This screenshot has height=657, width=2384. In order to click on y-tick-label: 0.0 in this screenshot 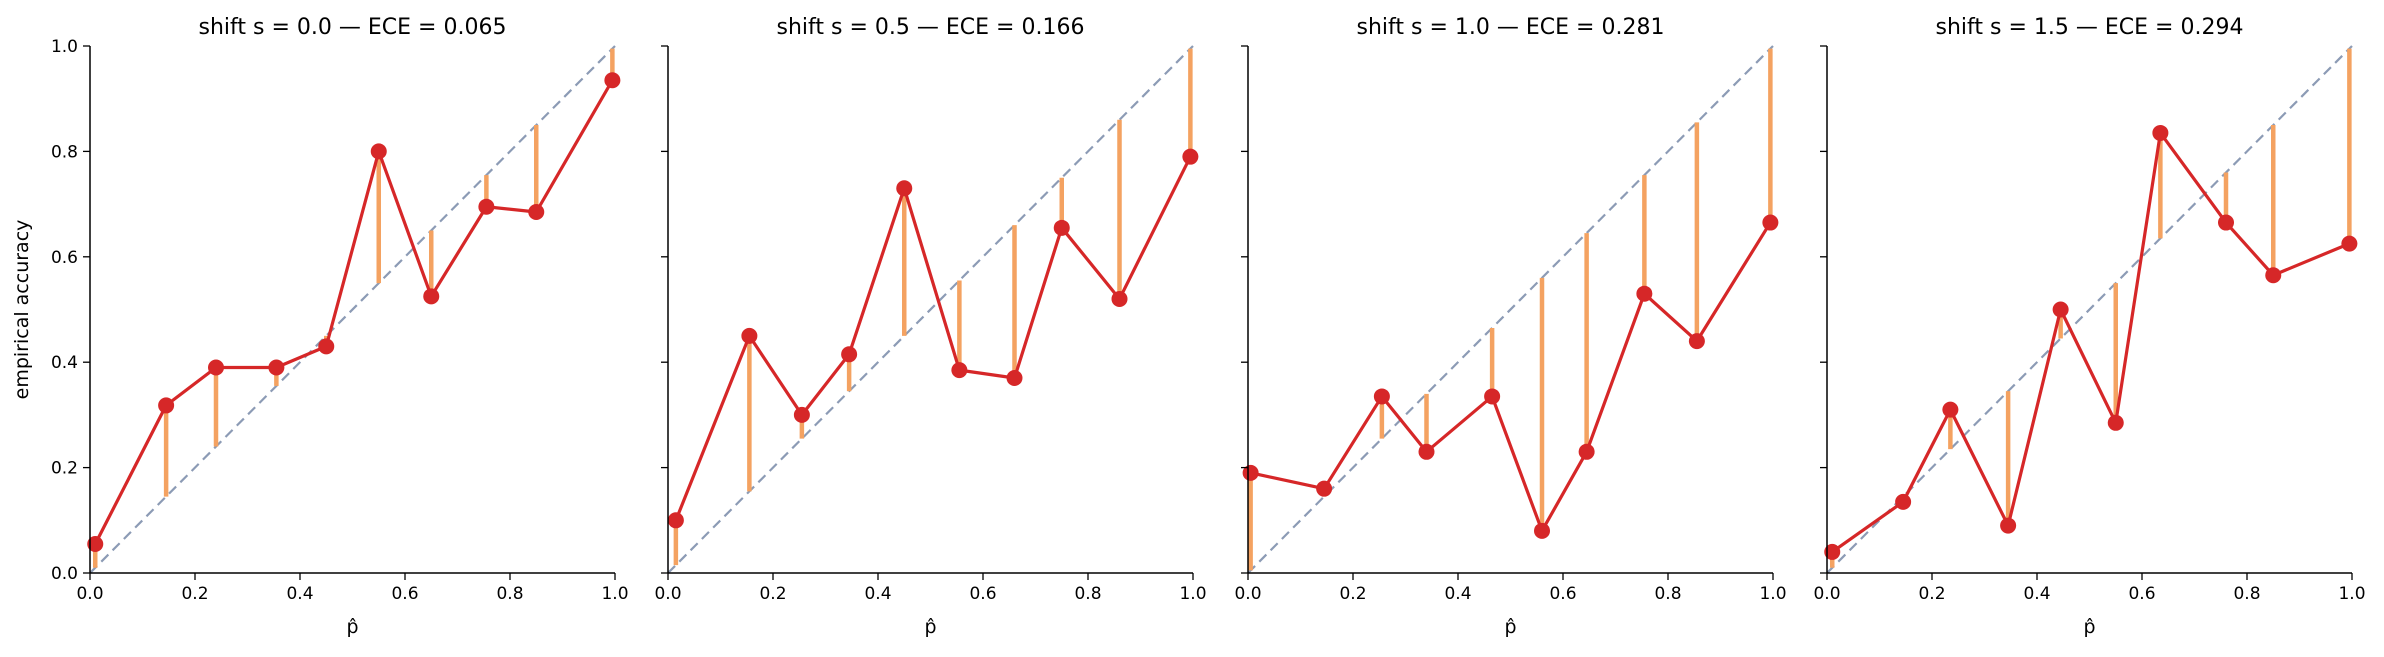, I will do `click(64, 574)`.